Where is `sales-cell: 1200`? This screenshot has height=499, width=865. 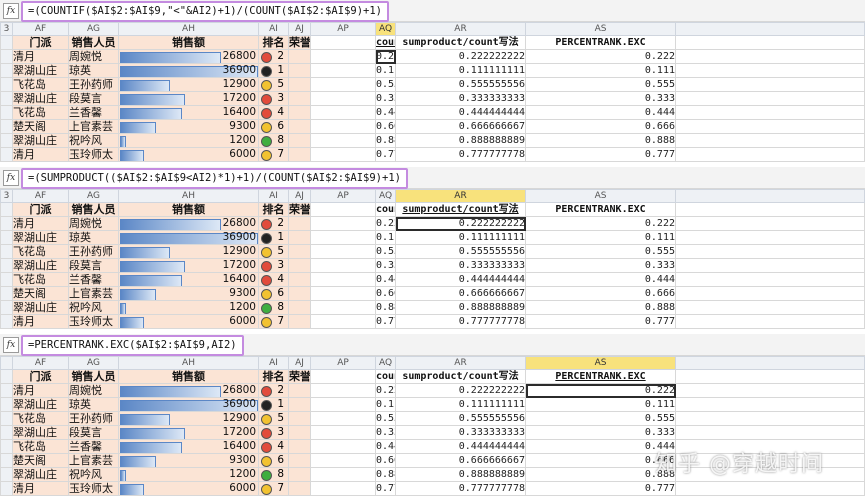
sales-cell: 1200 is located at coordinates (188, 140).